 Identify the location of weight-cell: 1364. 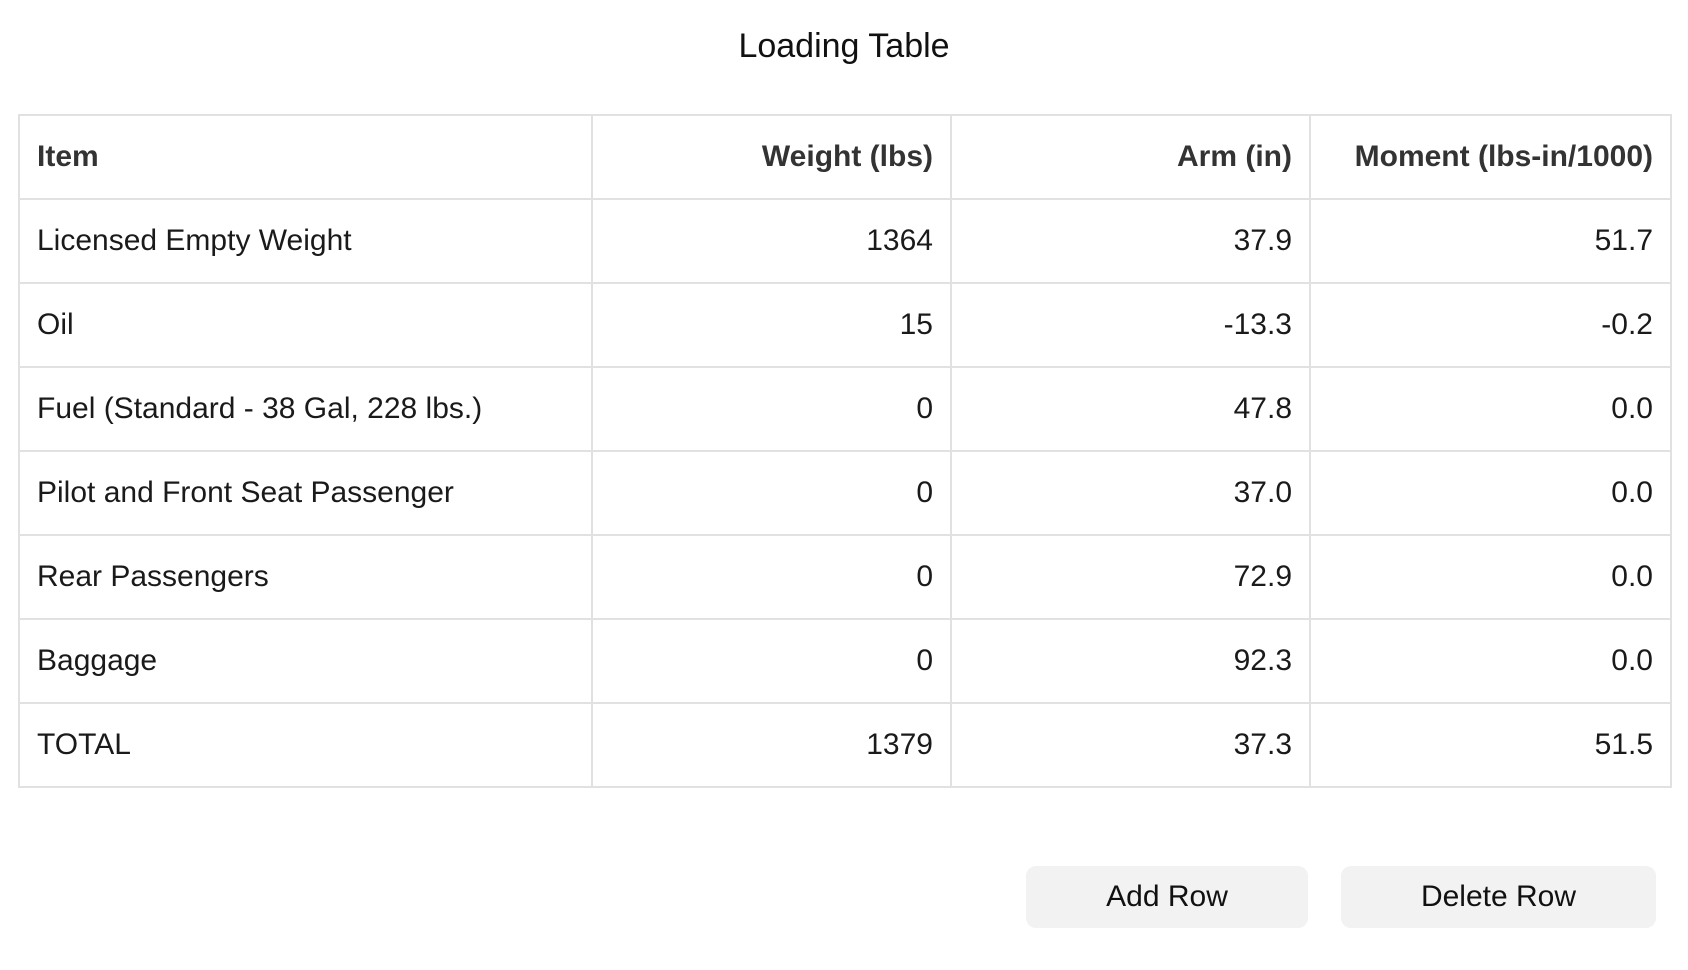
(771, 241).